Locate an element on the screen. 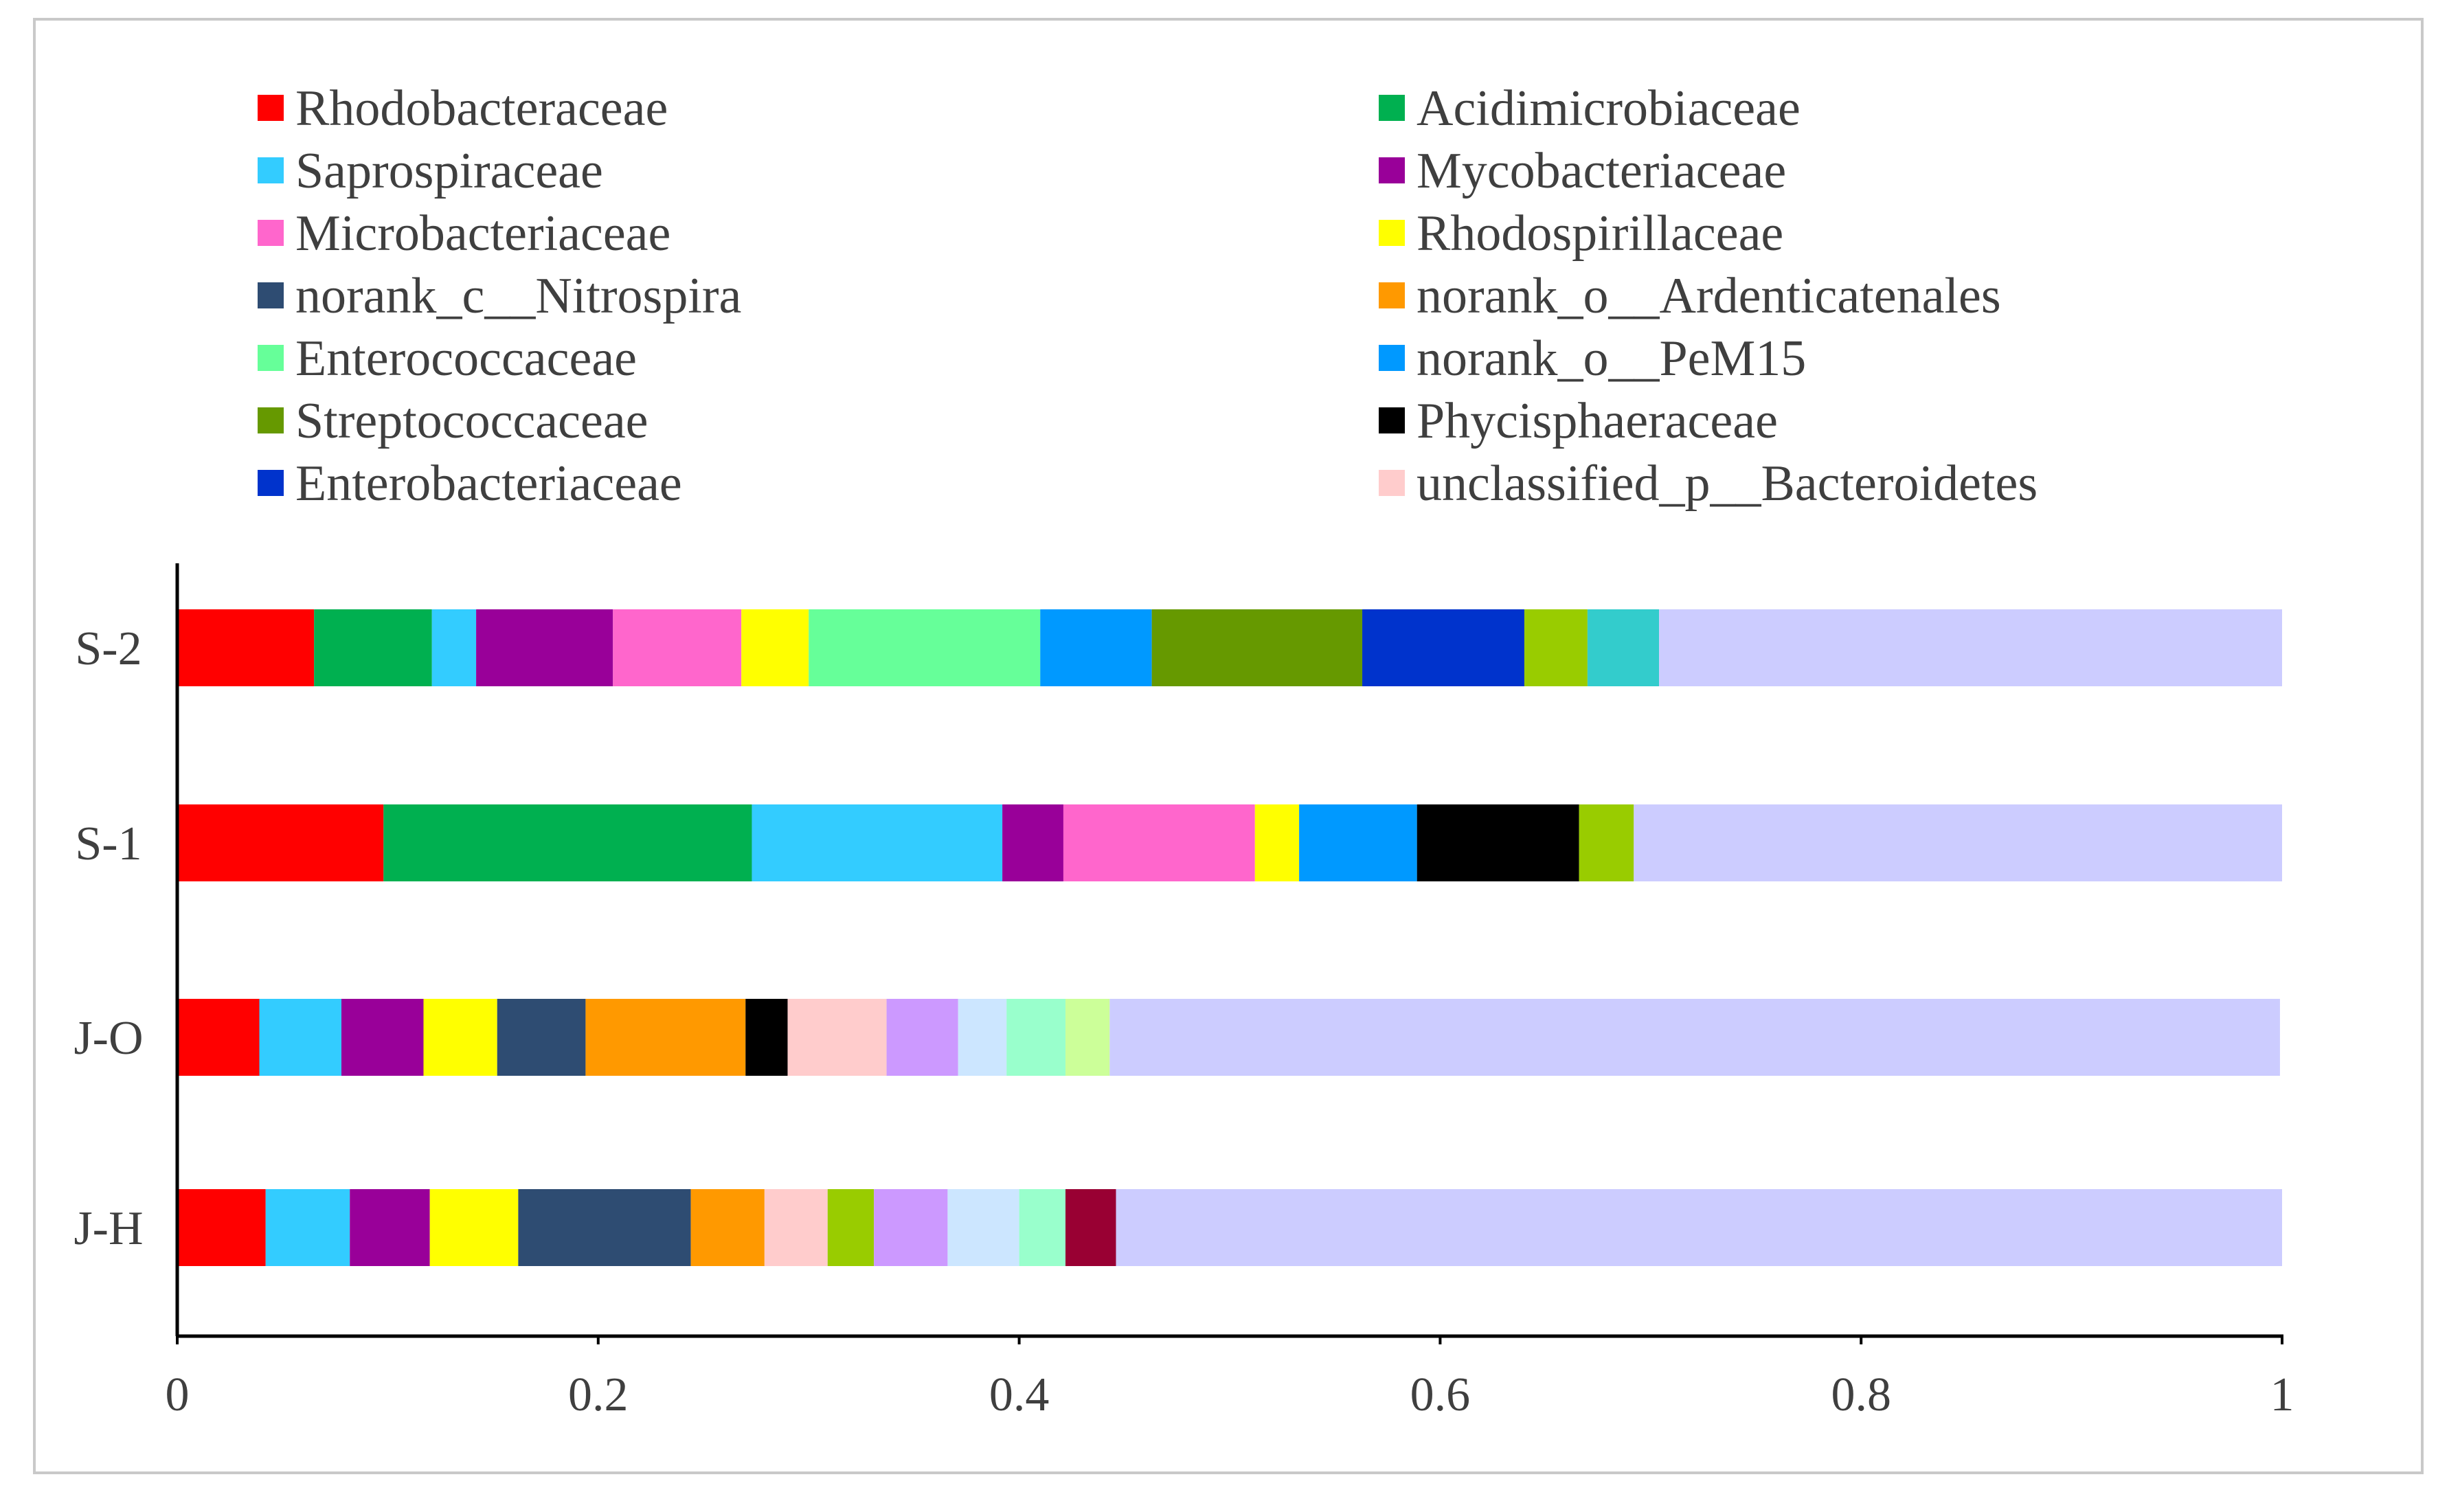 This screenshot has width=2460, height=1512. y-tick-label-s-1: S-1 is located at coordinates (109, 844).